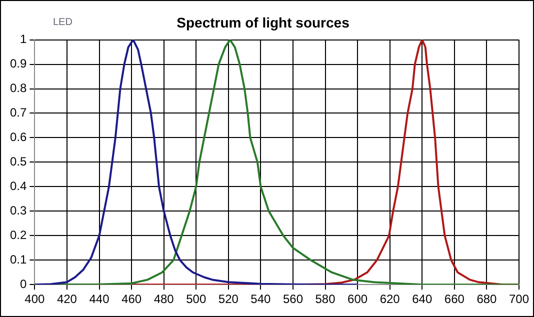 The image size is (534, 317). I want to click on y-tick-label: 0.9, so click(18, 63).